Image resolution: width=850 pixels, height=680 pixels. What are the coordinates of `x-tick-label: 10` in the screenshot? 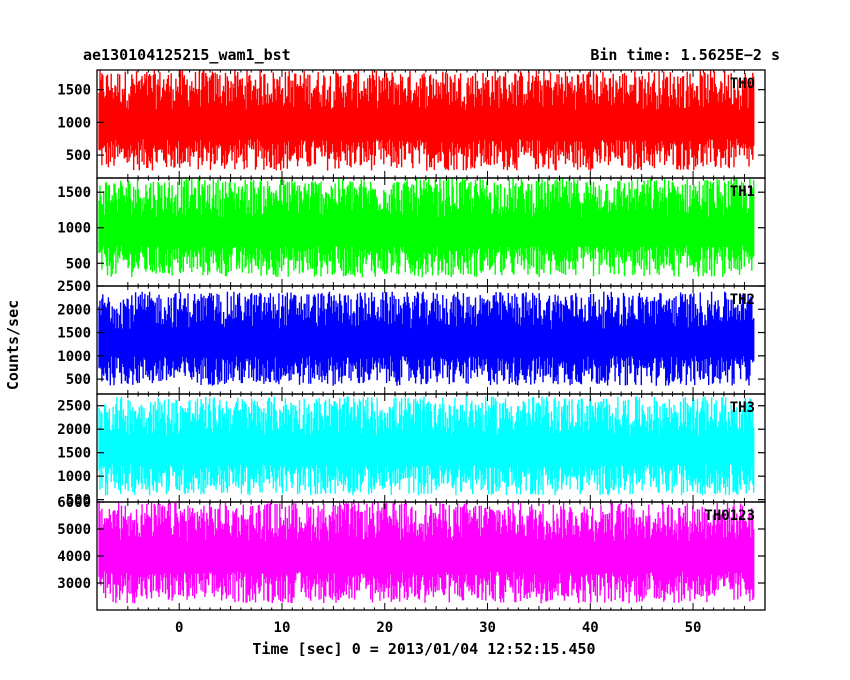 It's located at (282, 628).